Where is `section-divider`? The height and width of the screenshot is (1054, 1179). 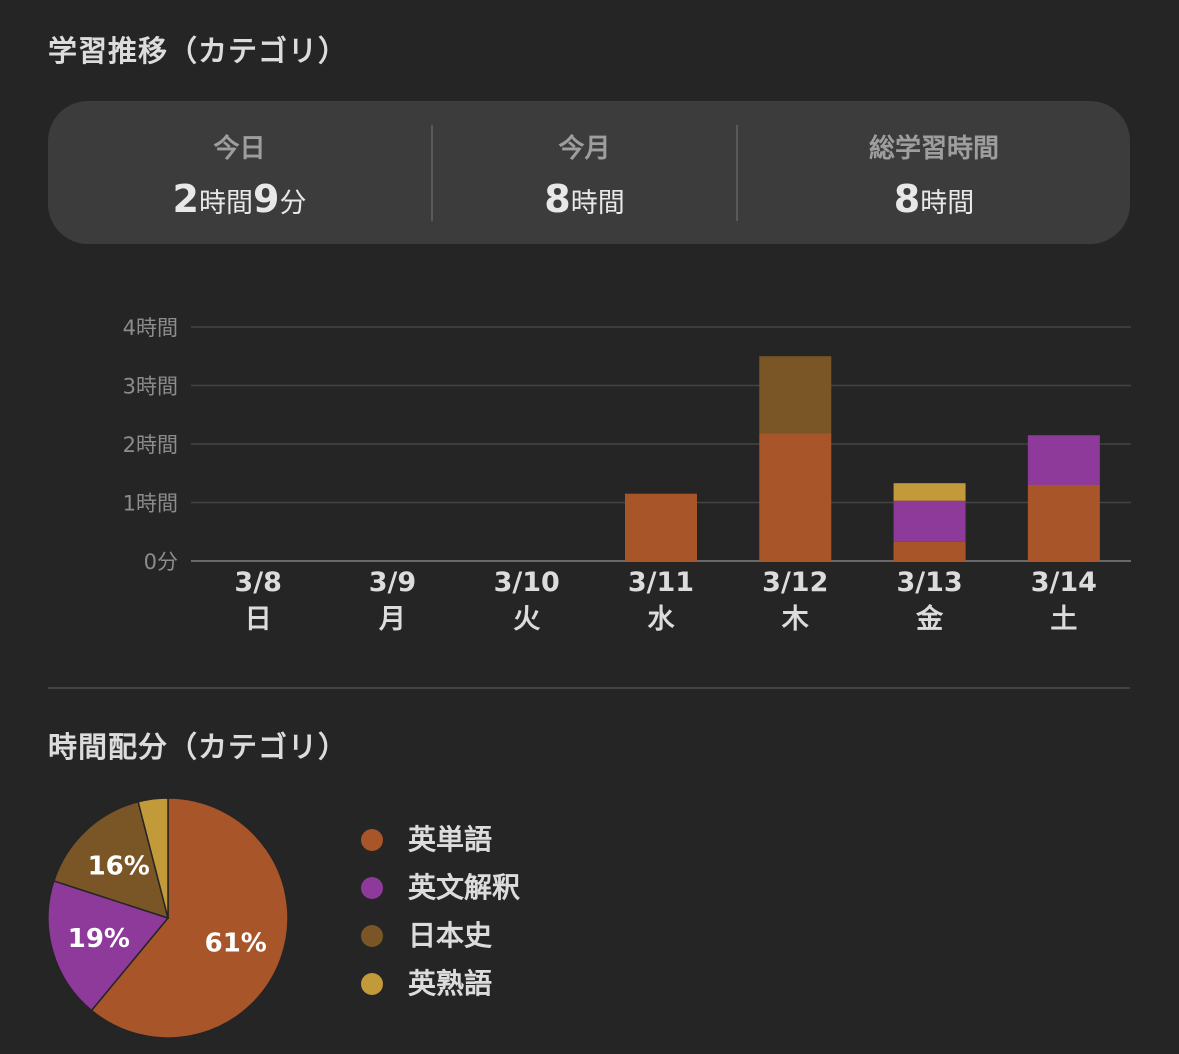 section-divider is located at coordinates (589, 688).